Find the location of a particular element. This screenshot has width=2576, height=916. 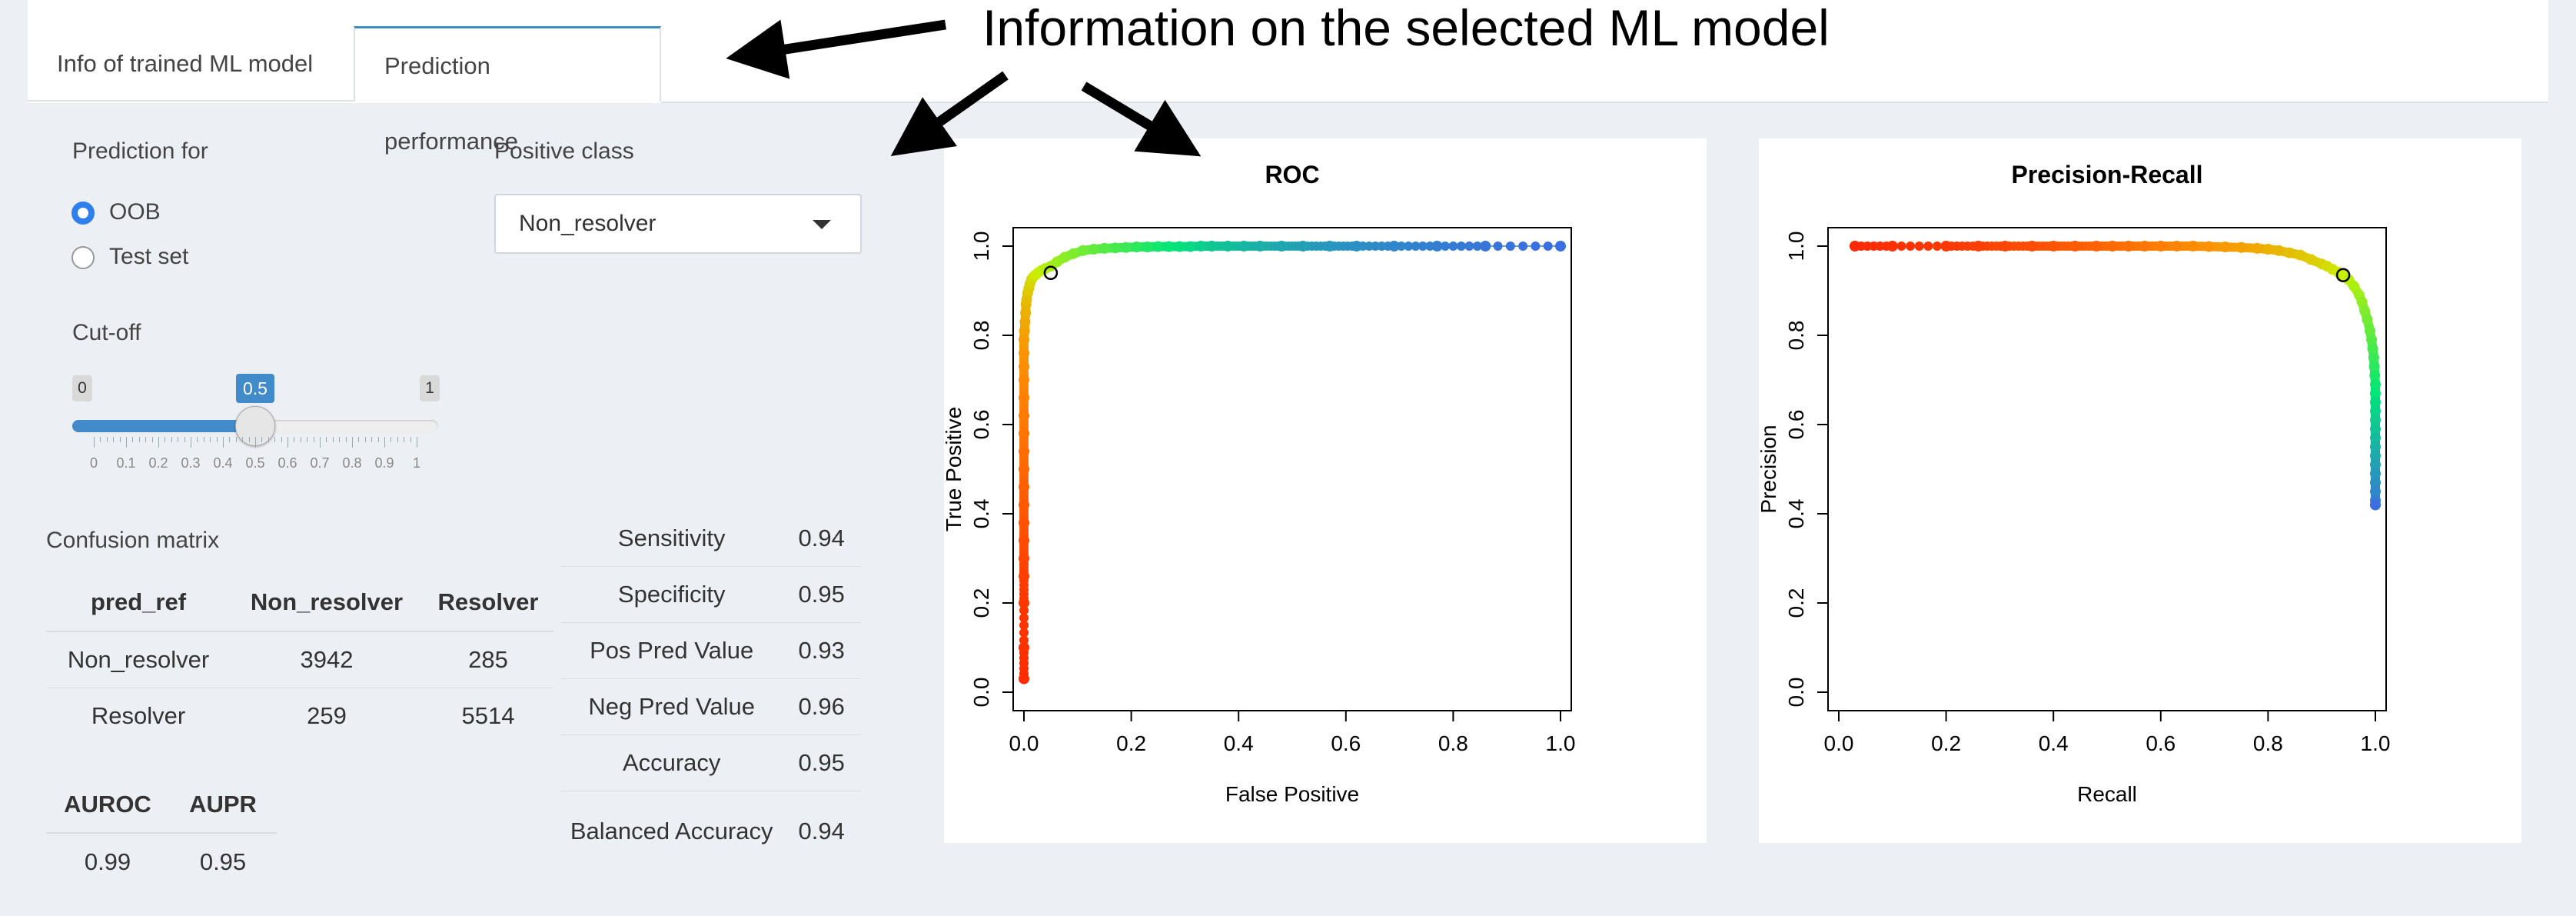

table-header-cell: Non_resolver is located at coordinates (327, 603).